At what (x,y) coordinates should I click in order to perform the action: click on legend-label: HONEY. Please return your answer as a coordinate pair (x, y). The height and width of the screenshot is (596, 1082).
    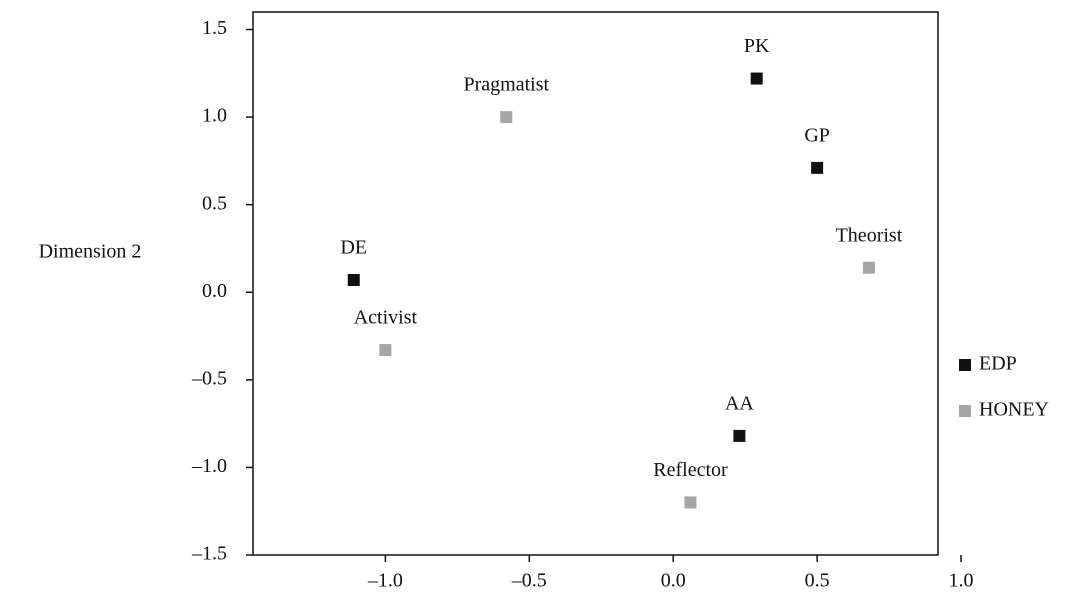
    Looking at the image, I should click on (1014, 410).